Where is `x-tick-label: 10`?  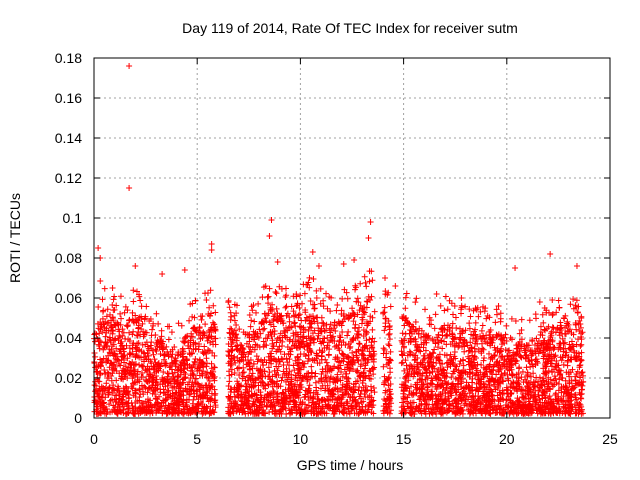
x-tick-label: 10 is located at coordinates (301, 439).